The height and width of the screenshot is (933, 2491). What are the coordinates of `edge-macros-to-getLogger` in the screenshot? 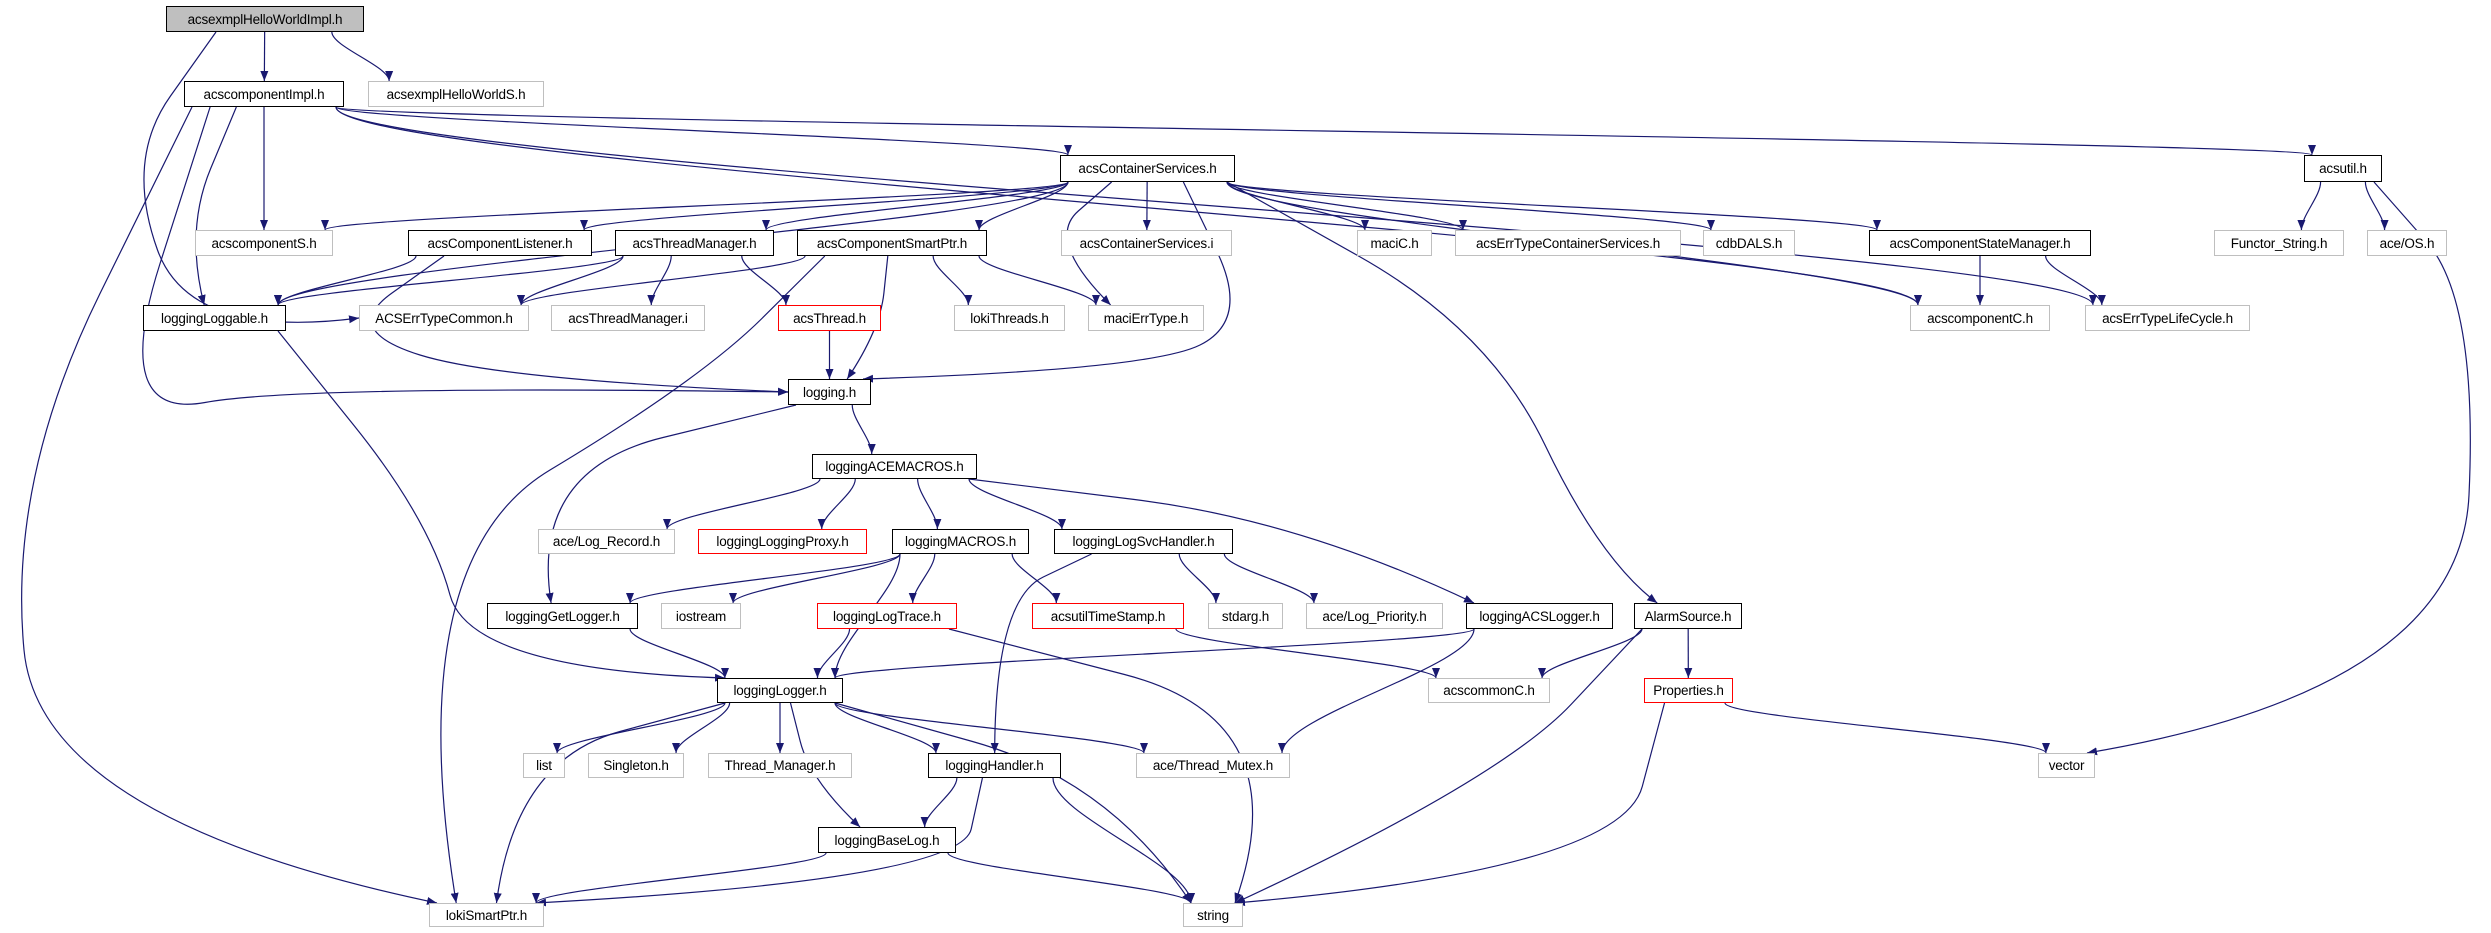 It's located at (763, 578).